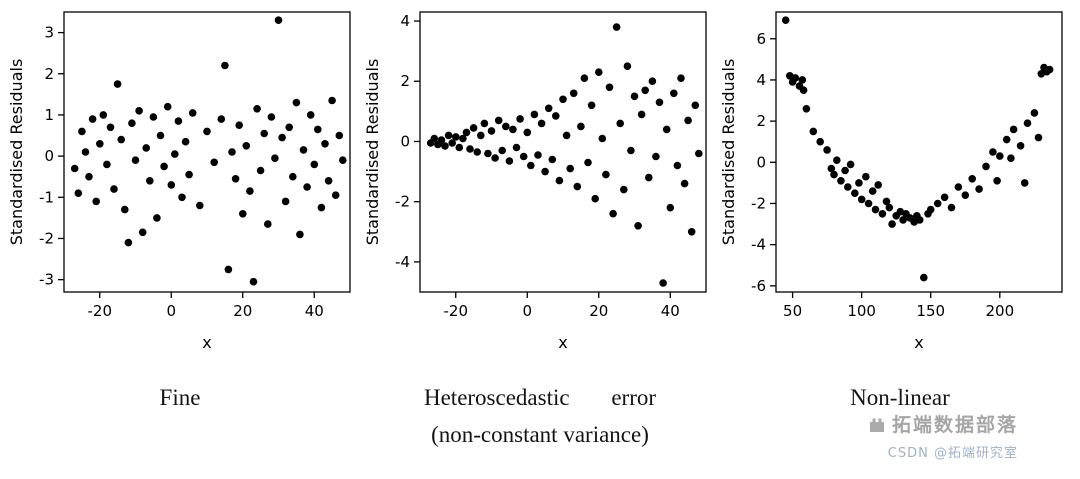  I want to click on y-axis-label-nonlinear: Standardised Residuals, so click(728, 152).